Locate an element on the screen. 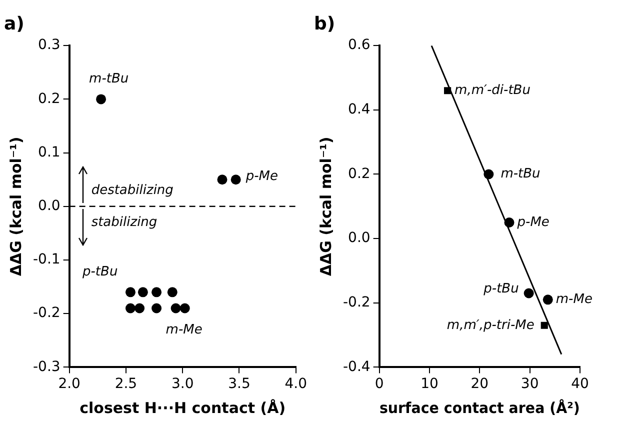 Image resolution: width=620 pixels, height=426 pixels. annotation: m,m′,p-tri-Me is located at coordinates (490, 325).